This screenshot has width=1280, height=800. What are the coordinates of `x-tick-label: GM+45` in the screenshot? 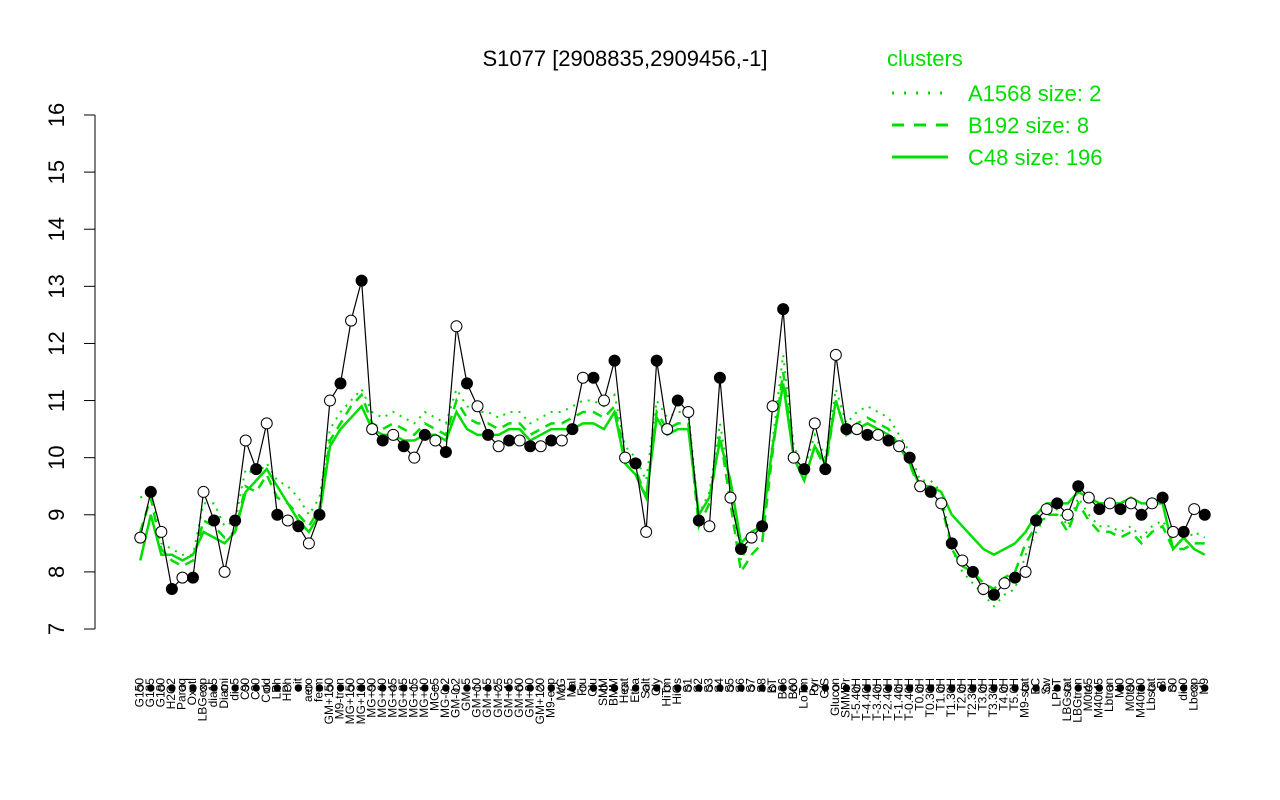 It's located at (508, 698).